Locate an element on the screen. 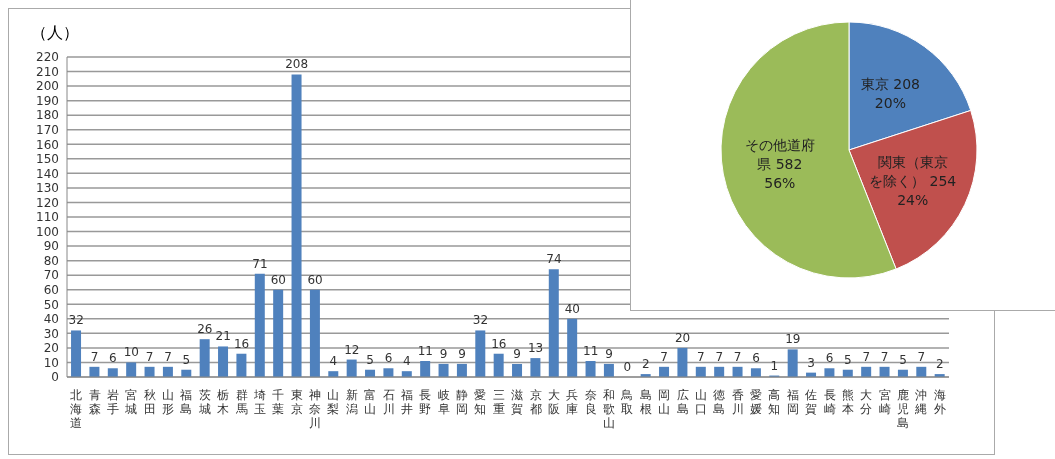  y-tick-label: 30 is located at coordinates (51, 333).